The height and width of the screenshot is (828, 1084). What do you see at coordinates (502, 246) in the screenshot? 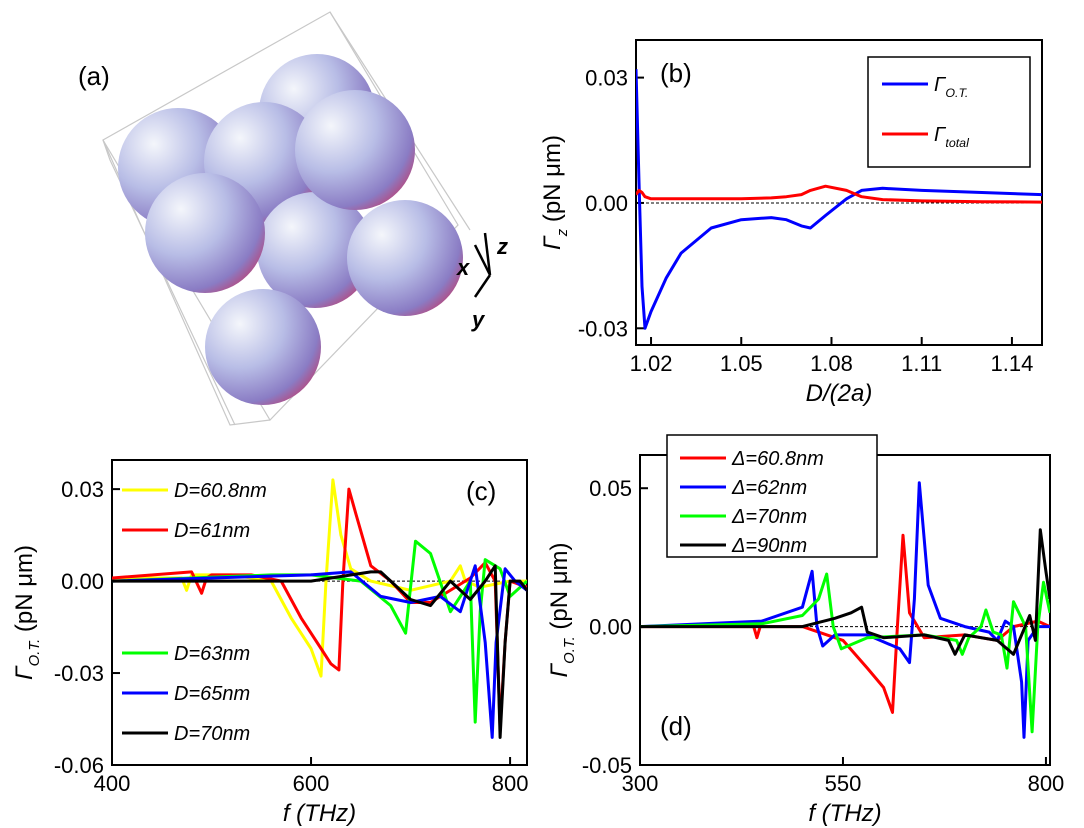
I see `axis-z: z` at bounding box center [502, 246].